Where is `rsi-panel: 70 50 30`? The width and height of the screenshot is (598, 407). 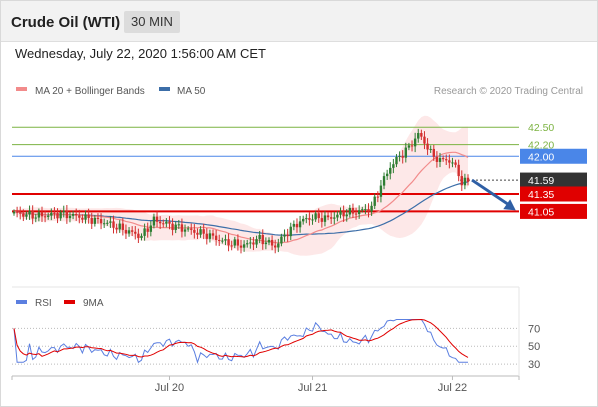 rsi-panel: 70 50 30 is located at coordinates (276, 344).